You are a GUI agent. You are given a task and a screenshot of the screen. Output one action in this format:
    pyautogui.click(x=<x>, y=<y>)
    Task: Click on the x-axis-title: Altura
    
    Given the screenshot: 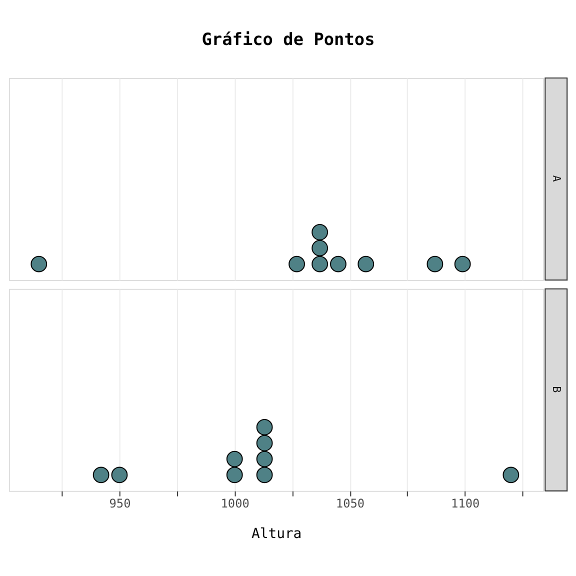 What is the action you would take?
    pyautogui.click(x=276, y=534)
    